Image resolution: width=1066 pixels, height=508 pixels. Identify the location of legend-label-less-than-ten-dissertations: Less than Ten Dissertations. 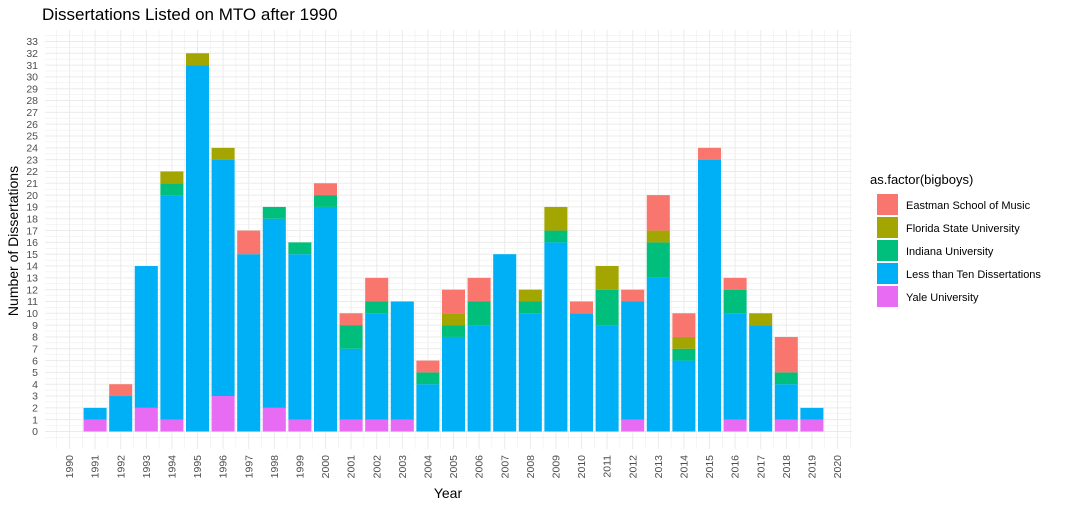
(973, 275).